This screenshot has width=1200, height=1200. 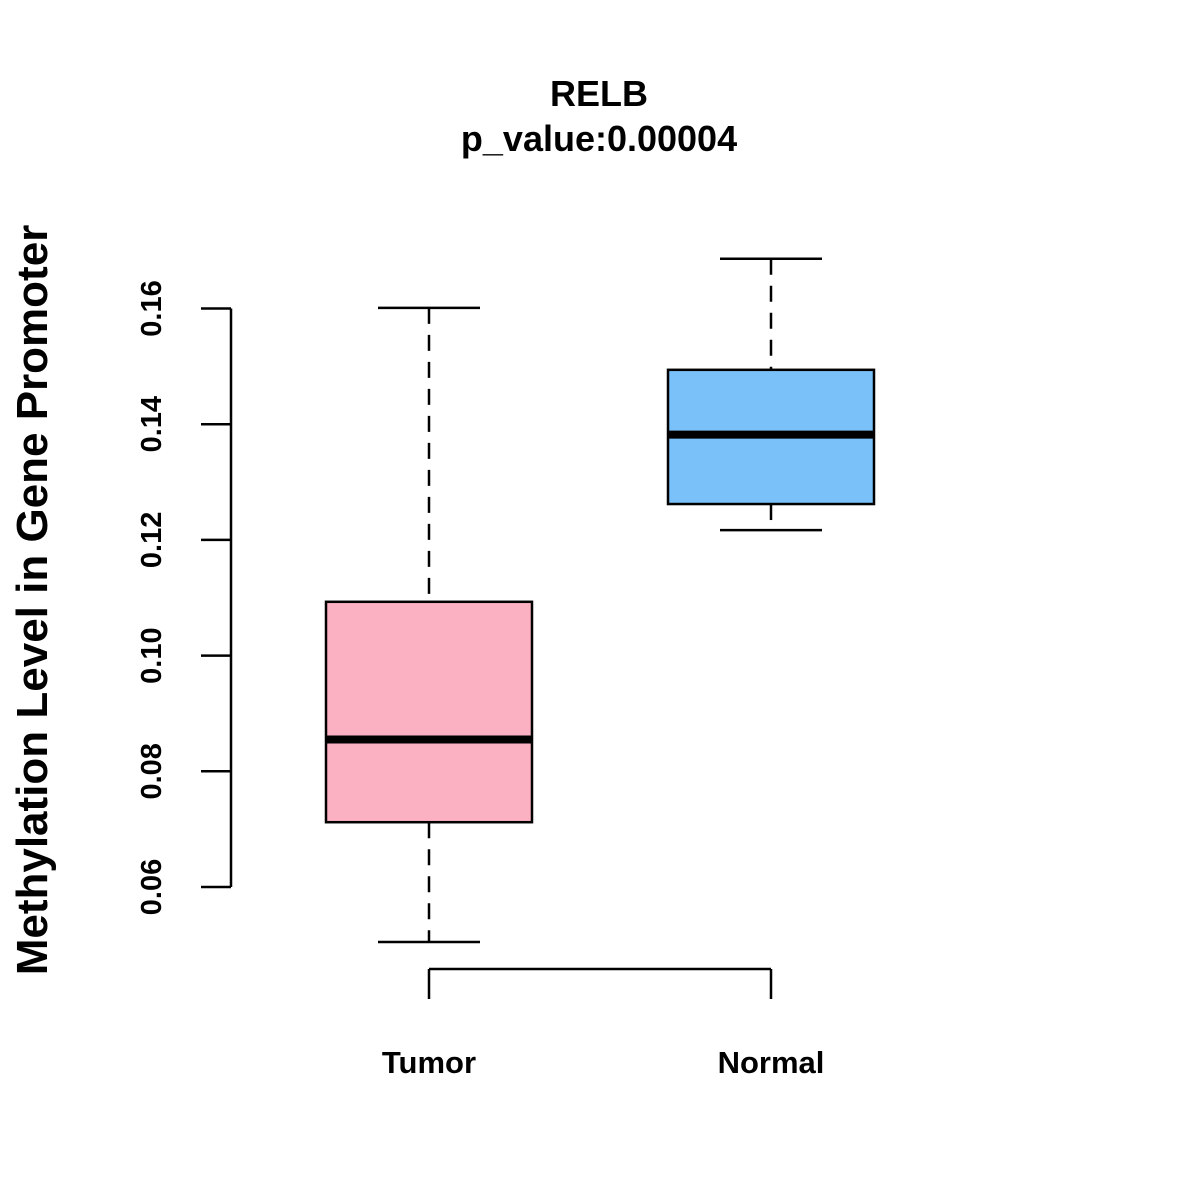 What do you see at coordinates (771, 1062) in the screenshot?
I see `x-tick-label: Normal` at bounding box center [771, 1062].